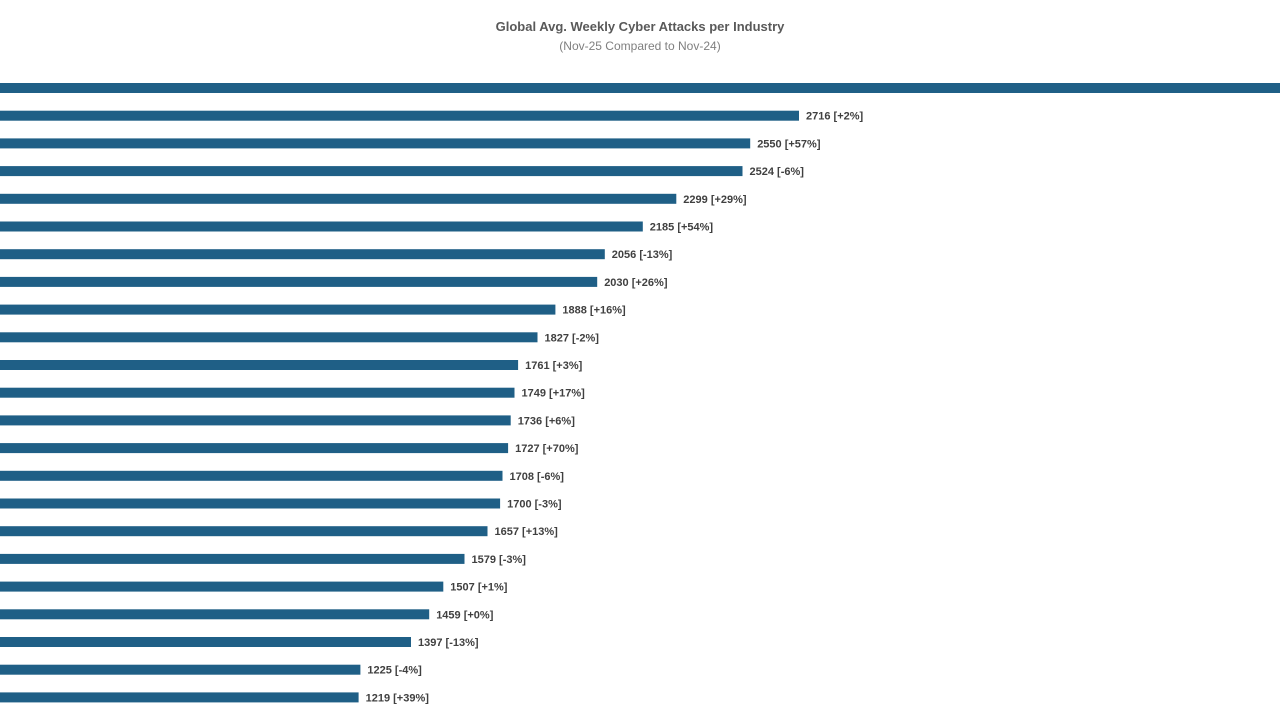  What do you see at coordinates (640, 46) in the screenshot?
I see `chart-subtitle: (Nov-25 Compared to Nov-24)` at bounding box center [640, 46].